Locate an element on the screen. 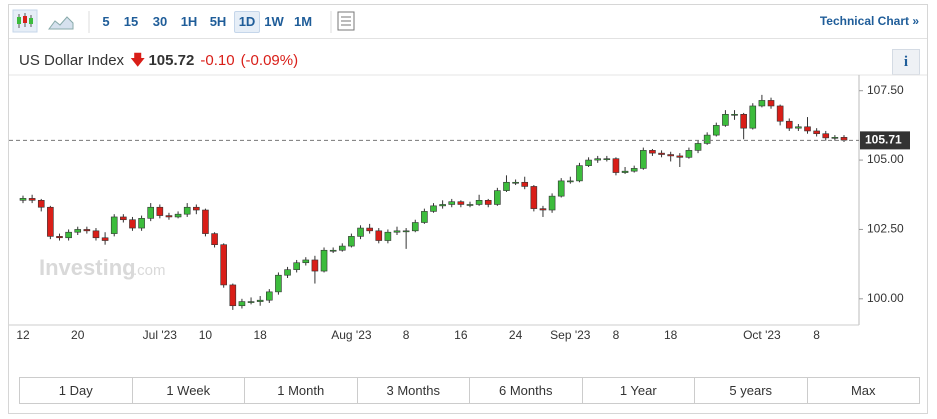  x-tick-label: 12 is located at coordinates (23, 335).